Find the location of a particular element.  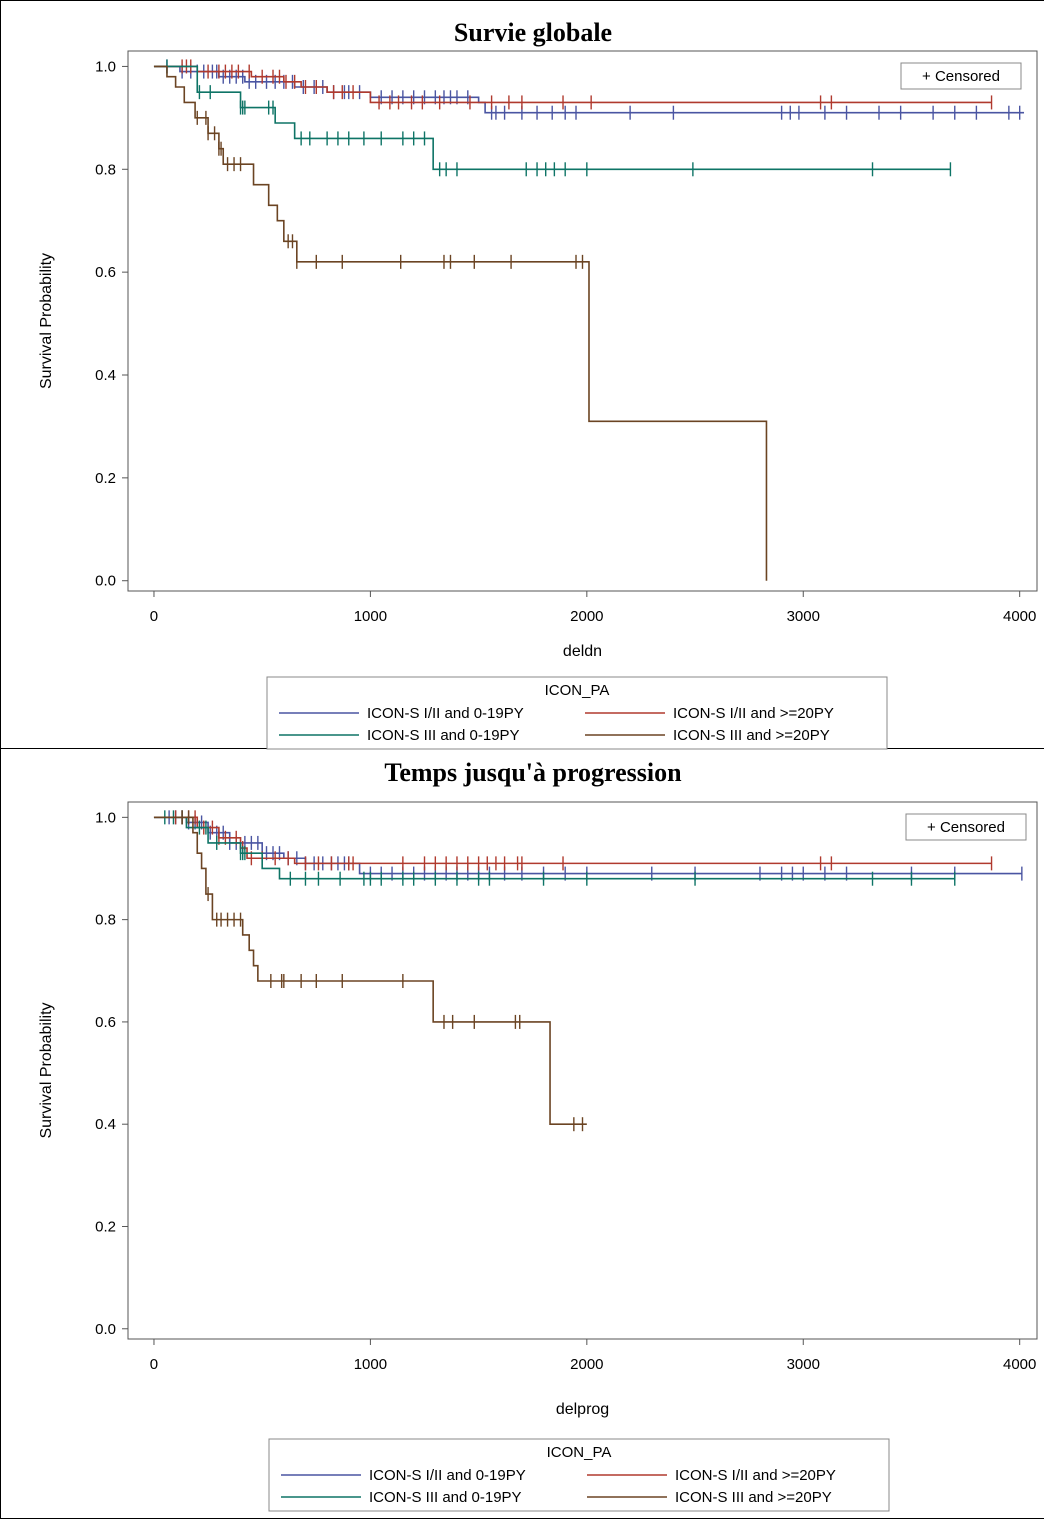

chart-title: Survie globale is located at coordinates (533, 32).